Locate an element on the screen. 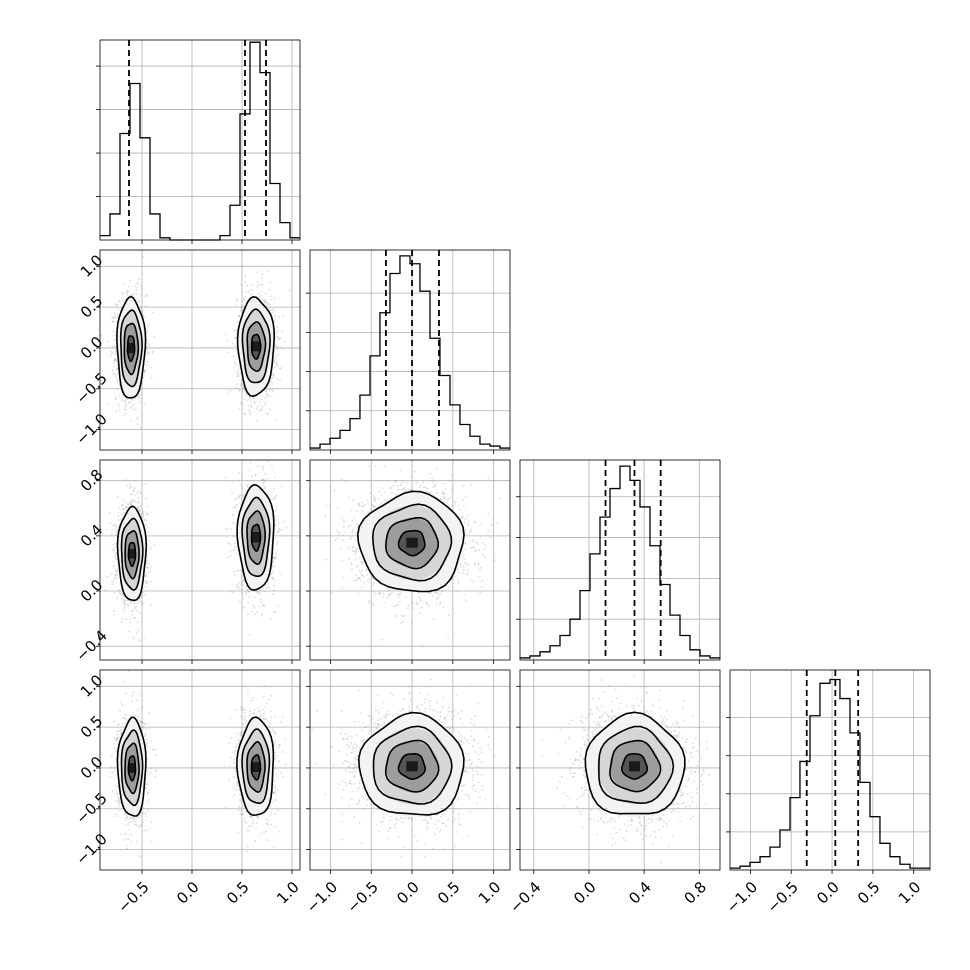 Image resolution: width=970 pixels, height=970 pixels. y-tick-label: 0.8 is located at coordinates (92, 481).